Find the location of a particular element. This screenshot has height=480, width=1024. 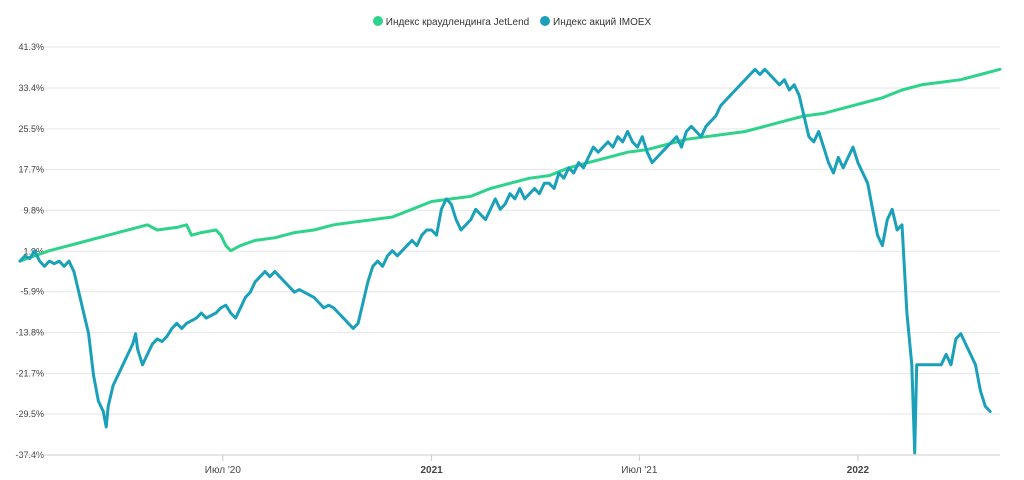

y-tick-label: -5.9% is located at coordinates (32, 292).